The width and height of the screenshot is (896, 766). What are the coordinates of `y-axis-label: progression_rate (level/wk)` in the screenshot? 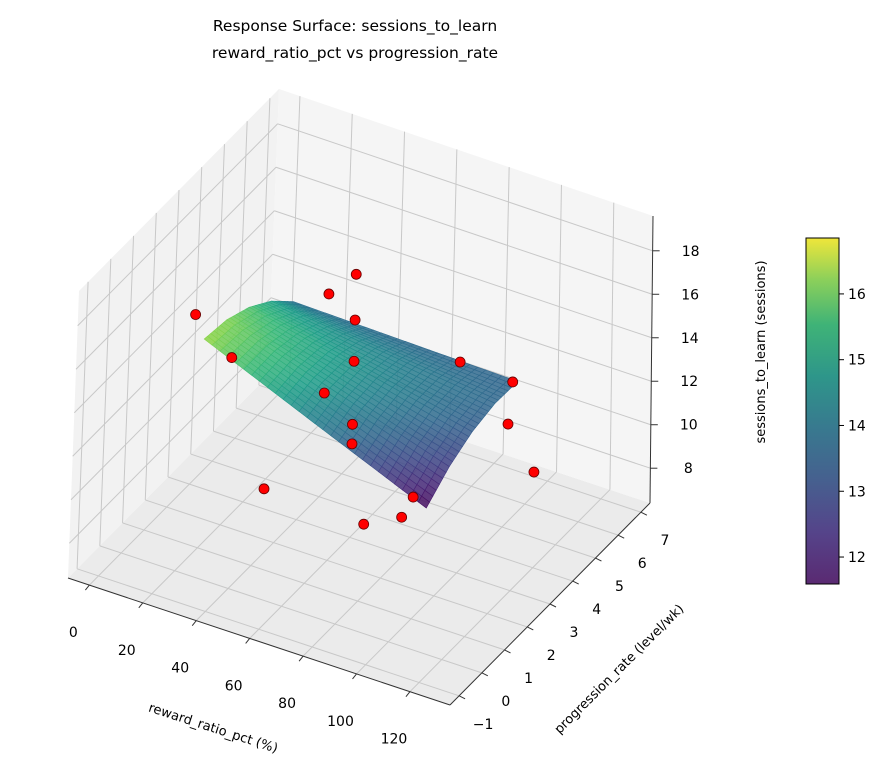 It's located at (619, 669).